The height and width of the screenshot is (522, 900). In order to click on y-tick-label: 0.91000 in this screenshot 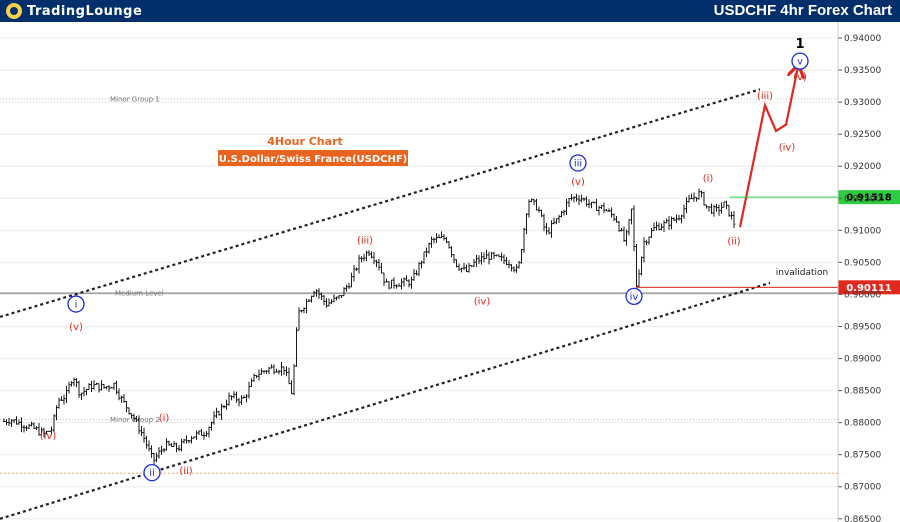, I will do `click(862, 231)`.